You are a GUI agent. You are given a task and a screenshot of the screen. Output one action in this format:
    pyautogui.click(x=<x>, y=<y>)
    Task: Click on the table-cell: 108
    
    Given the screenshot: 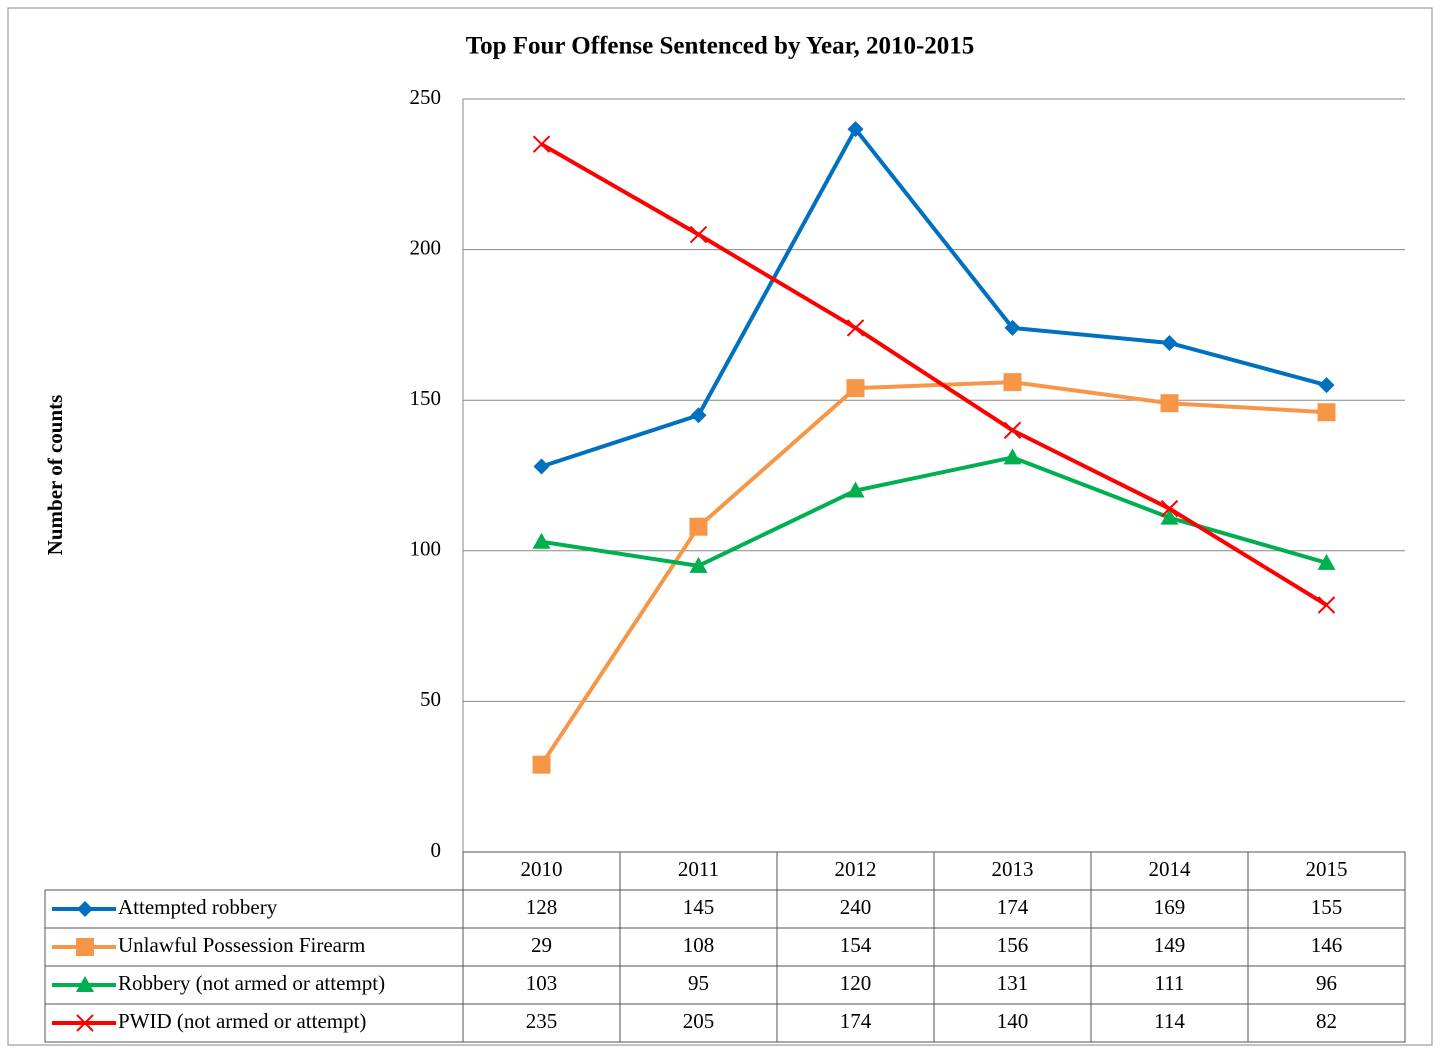 What is the action you would take?
    pyautogui.click(x=699, y=945)
    